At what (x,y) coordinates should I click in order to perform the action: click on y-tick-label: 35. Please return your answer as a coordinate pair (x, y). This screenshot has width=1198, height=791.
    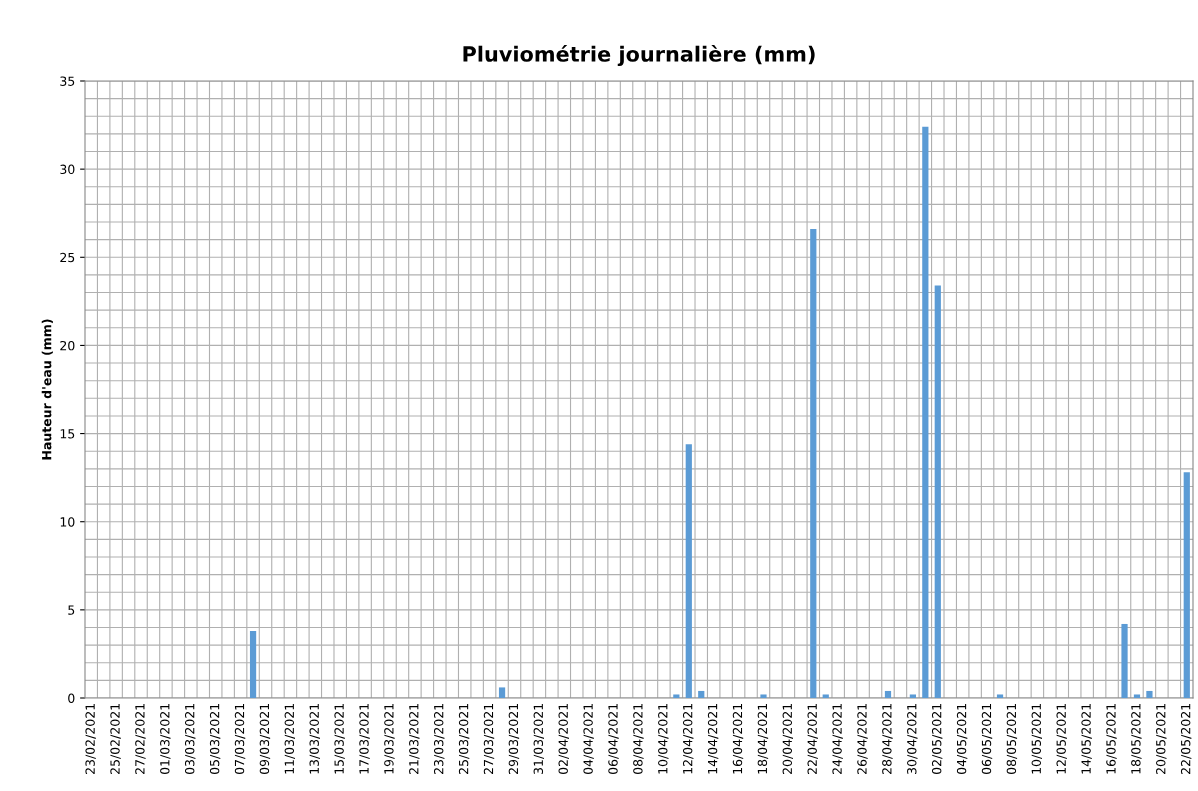
    Looking at the image, I should click on (67, 81).